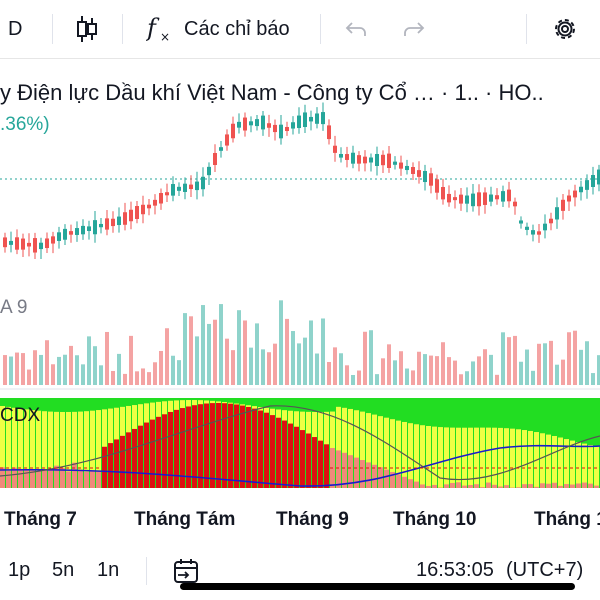  Describe the element at coordinates (14, 307) in the screenshot. I see `volume-legend-label: A 9` at that location.